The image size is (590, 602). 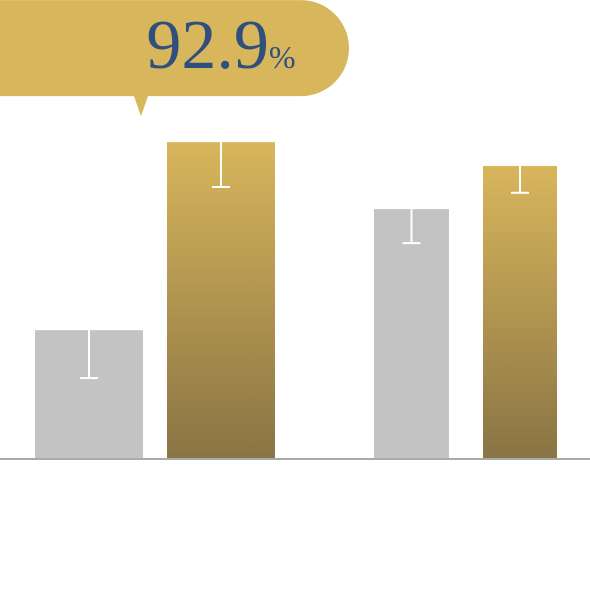 What do you see at coordinates (220, 45) in the screenshot?
I see `data-label: 92.9%` at bounding box center [220, 45].